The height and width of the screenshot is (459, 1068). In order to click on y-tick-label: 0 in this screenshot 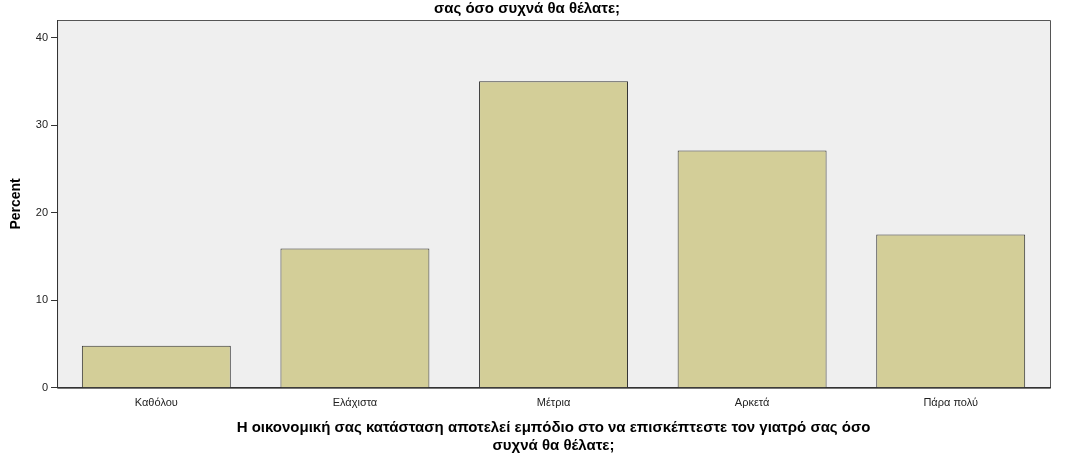, I will do `click(45, 386)`.